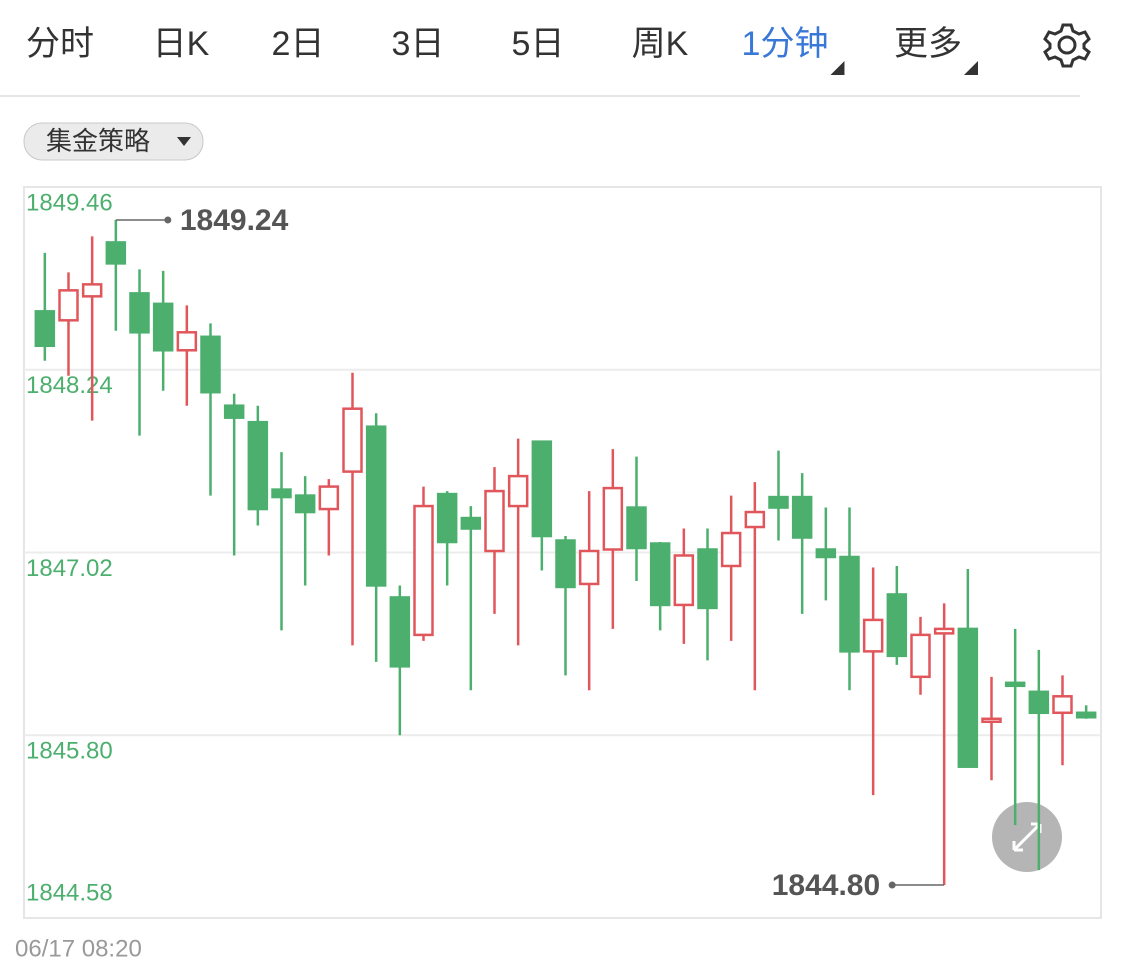  What do you see at coordinates (69, 202) in the screenshot?
I see `y-tick-label: 1849.46` at bounding box center [69, 202].